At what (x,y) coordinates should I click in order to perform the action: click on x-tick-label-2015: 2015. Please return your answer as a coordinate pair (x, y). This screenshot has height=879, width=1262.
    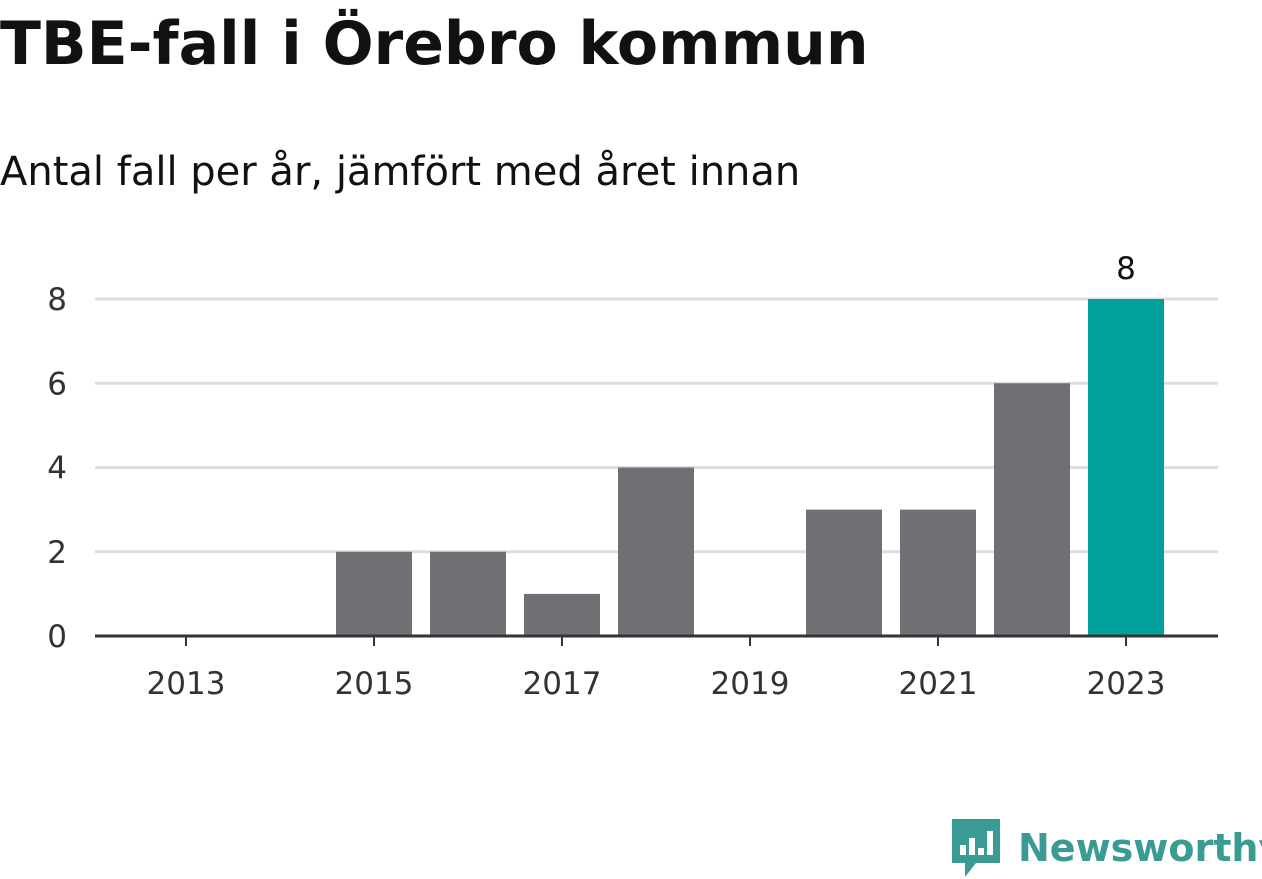
    Looking at the image, I should click on (374, 684).